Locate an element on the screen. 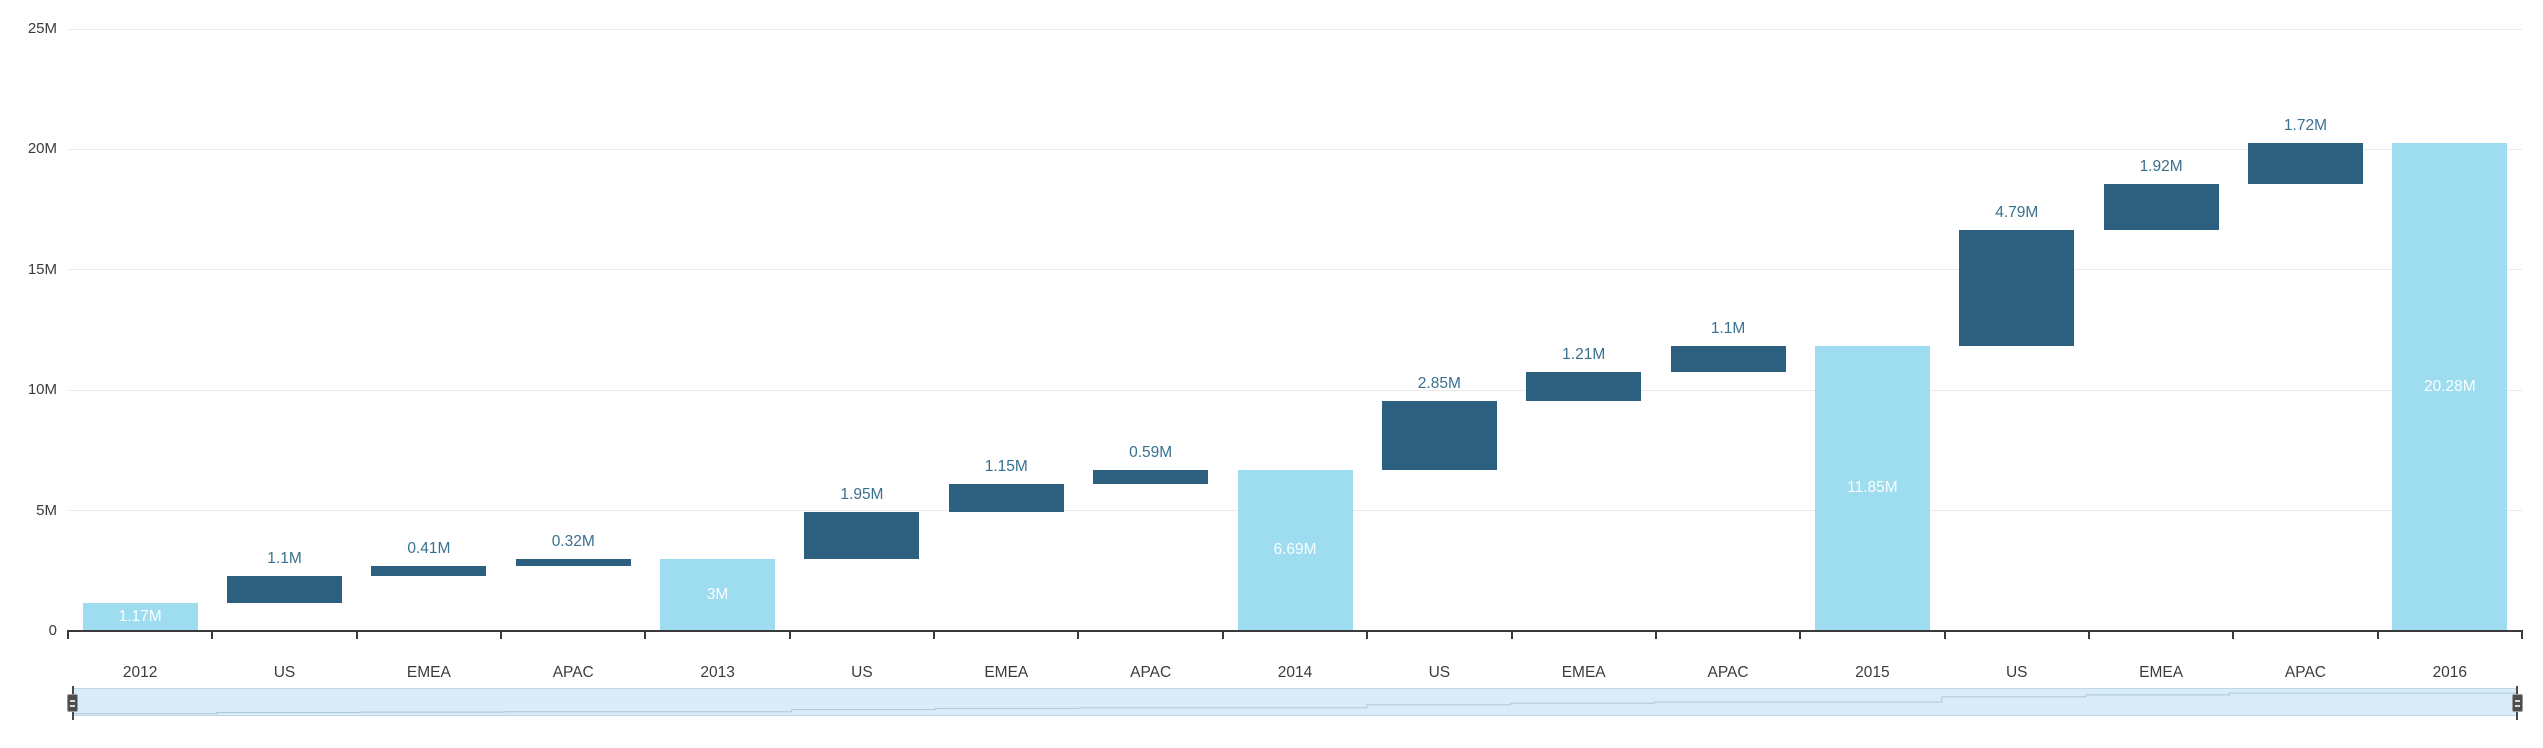 This screenshot has width=2543, height=748. bar-value-label: 20.28M is located at coordinates (2449, 386).